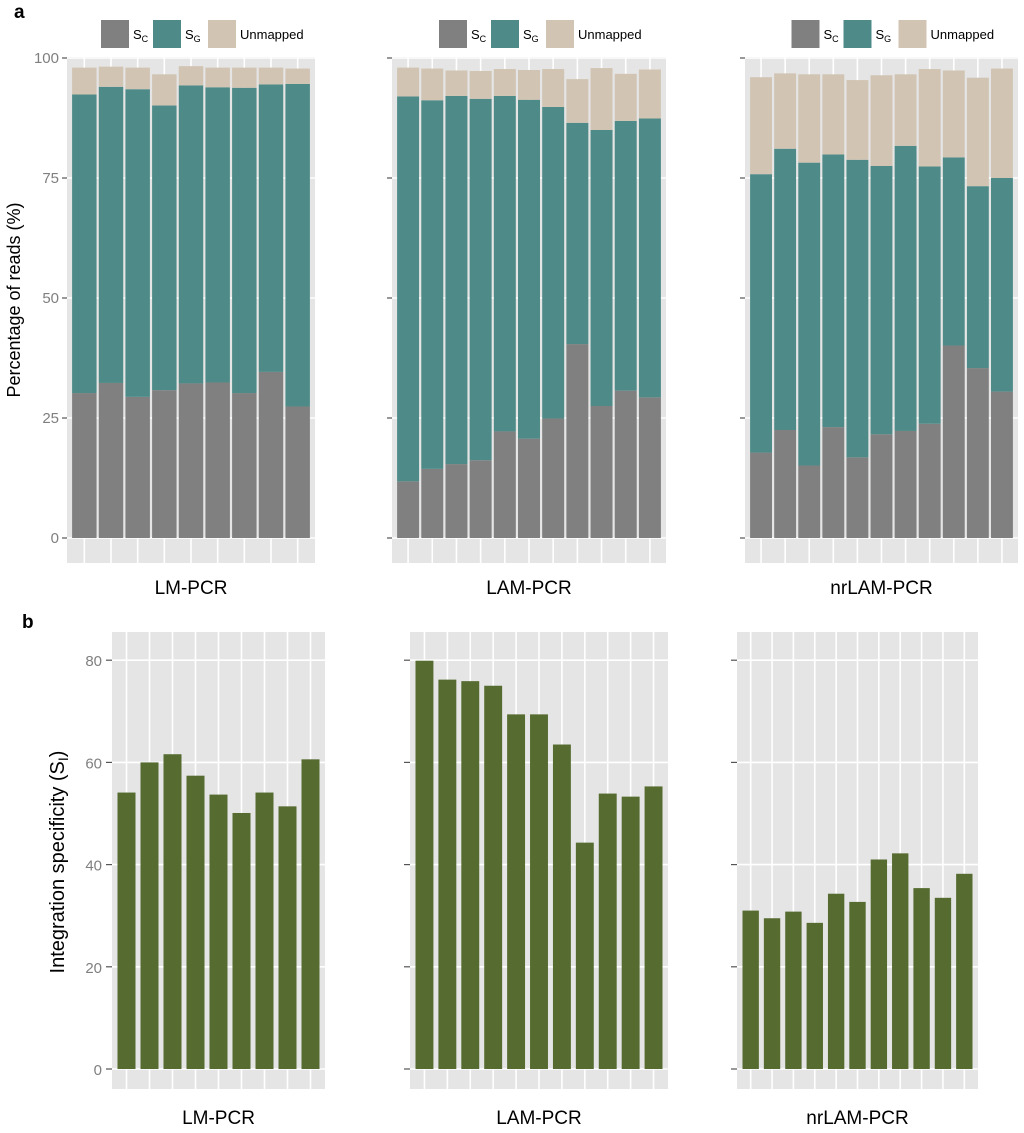  What do you see at coordinates (59, 862) in the screenshot?
I see `panel-b-y-axis-title: Integration specificity (SI)` at bounding box center [59, 862].